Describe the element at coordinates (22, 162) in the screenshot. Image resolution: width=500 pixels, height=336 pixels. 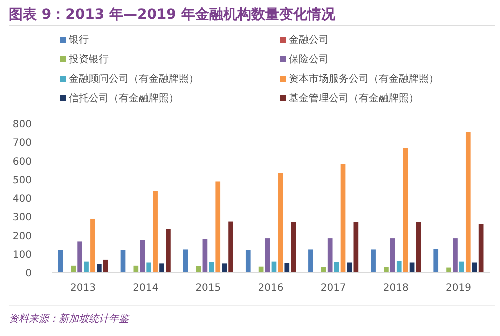
I see `y-tick-label: 600` at that location.